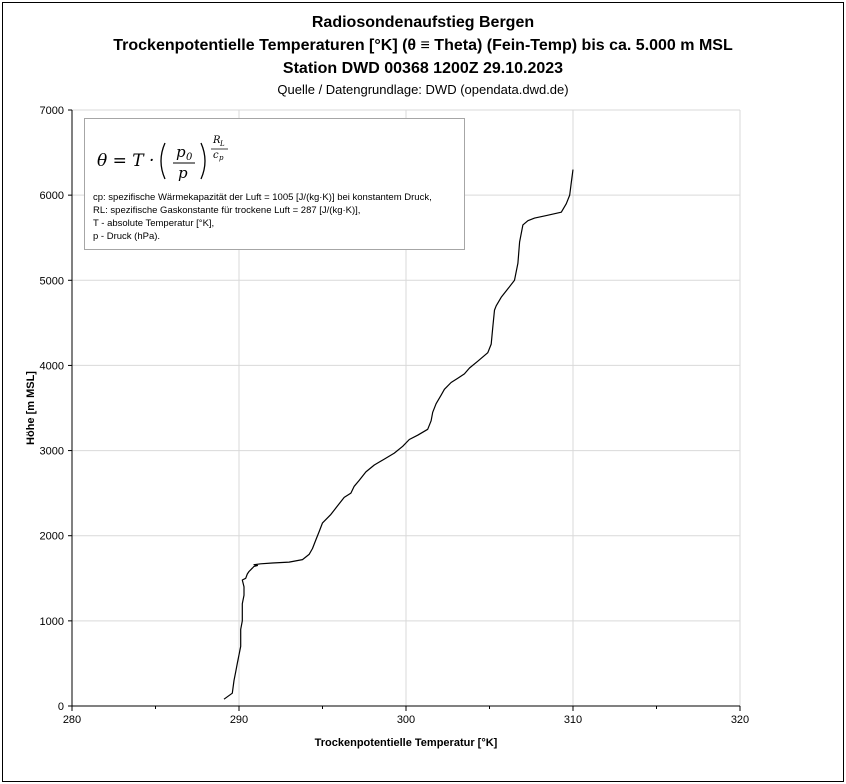 The height and width of the screenshot is (784, 846). What do you see at coordinates (52, 622) in the screenshot?
I see `y-tick-label: 1000` at bounding box center [52, 622].